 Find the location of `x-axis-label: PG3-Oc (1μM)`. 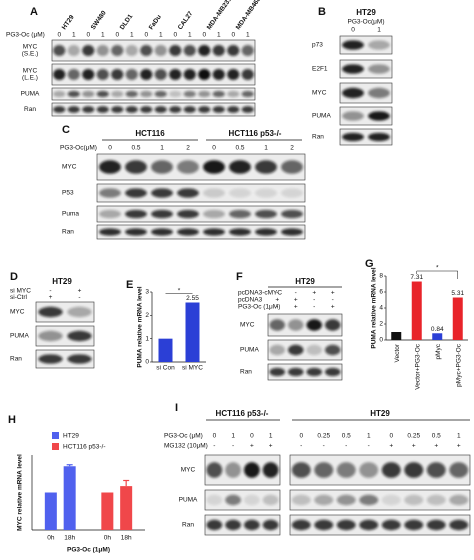

x-axis-label: PG3-Oc (1μM) is located at coordinates (88, 550).